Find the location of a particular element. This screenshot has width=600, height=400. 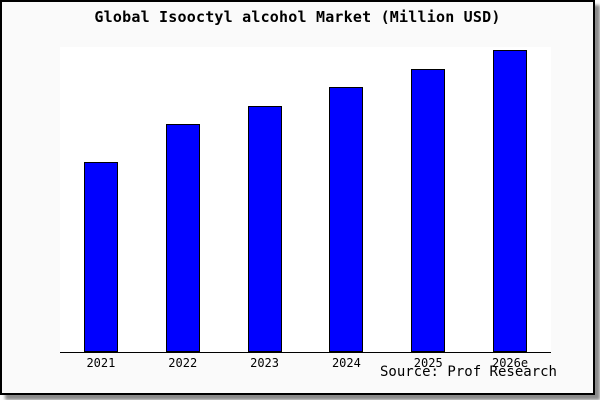

bar-2022 is located at coordinates (182, 238).